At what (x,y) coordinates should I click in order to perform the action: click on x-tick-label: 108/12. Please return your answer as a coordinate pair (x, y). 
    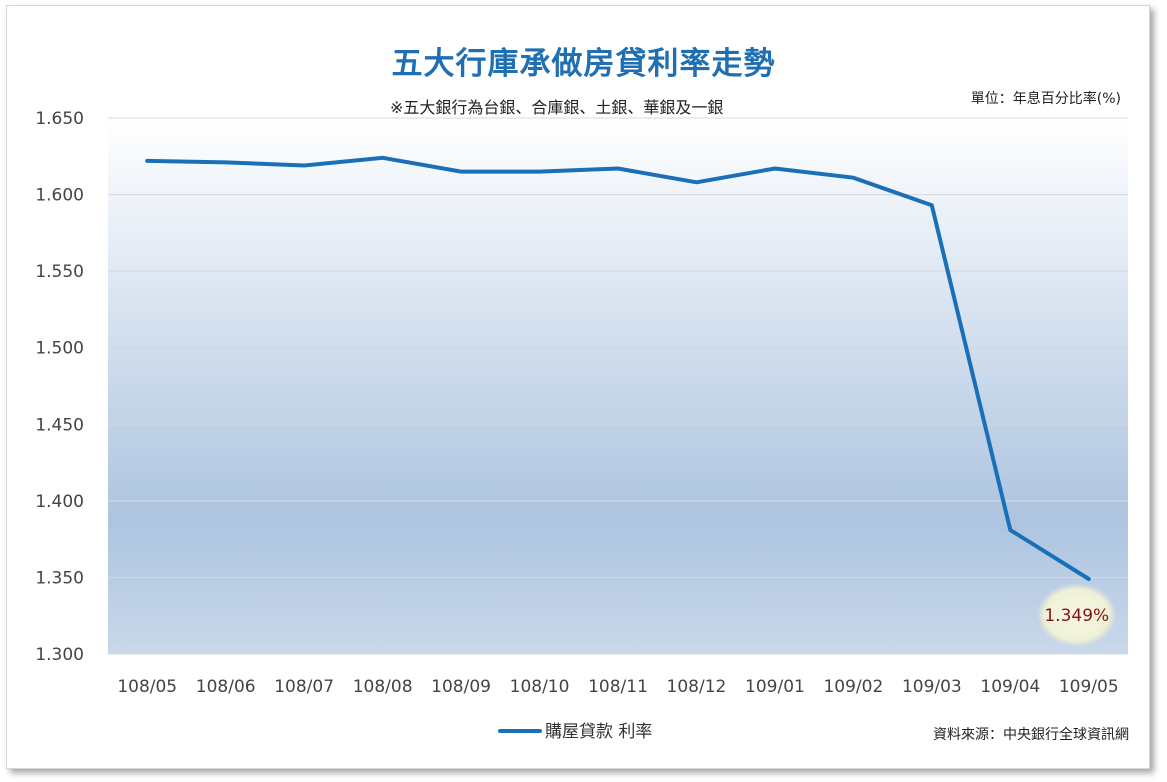
    Looking at the image, I should click on (697, 687).